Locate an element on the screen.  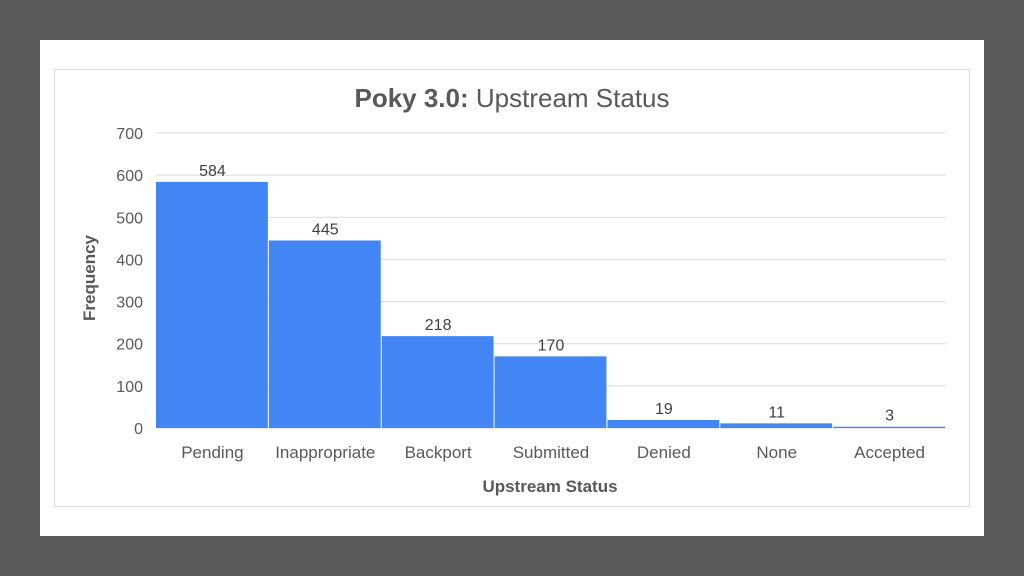
y-tick-label: 200 is located at coordinates (129, 345).